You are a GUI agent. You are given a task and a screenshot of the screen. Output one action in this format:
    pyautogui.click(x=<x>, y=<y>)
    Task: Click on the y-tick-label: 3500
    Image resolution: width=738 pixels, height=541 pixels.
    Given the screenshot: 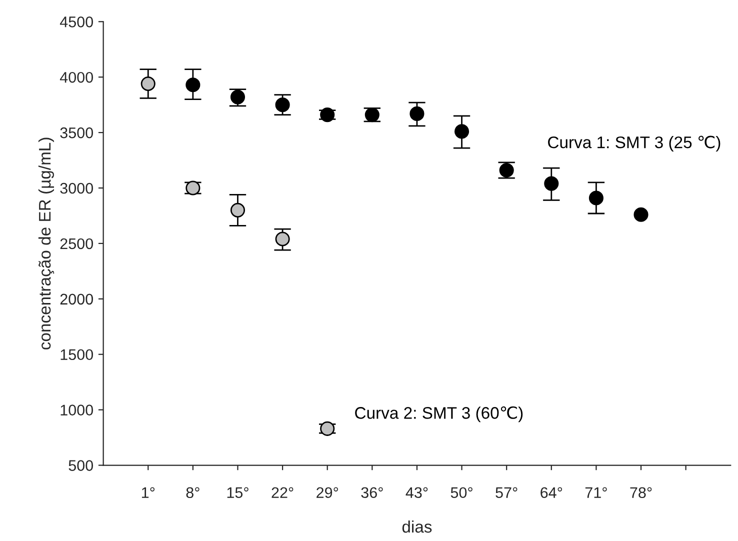 What is the action you would take?
    pyautogui.click(x=77, y=132)
    